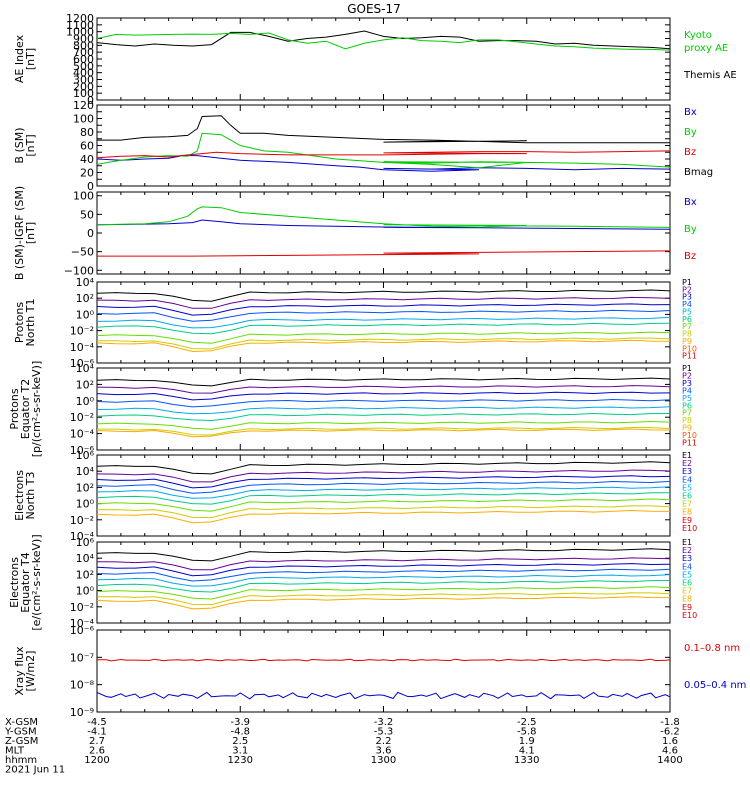  What do you see at coordinates (670, 732) in the screenshot?
I see `x-axis-value: -6.2` at bounding box center [670, 732].